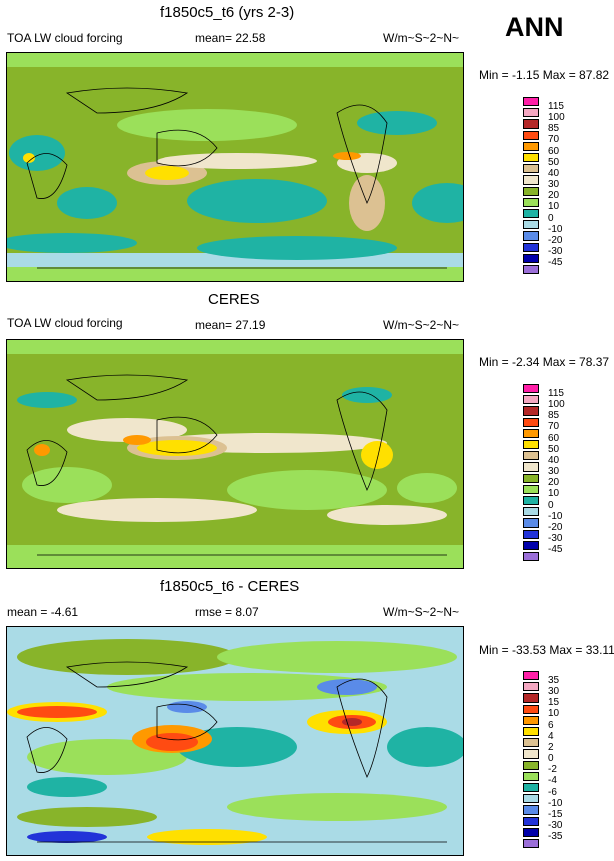 This screenshot has width=614, height=861. Describe the element at coordinates (554, 162) in the screenshot. I see `panel1-tick-label: 50` at that location.